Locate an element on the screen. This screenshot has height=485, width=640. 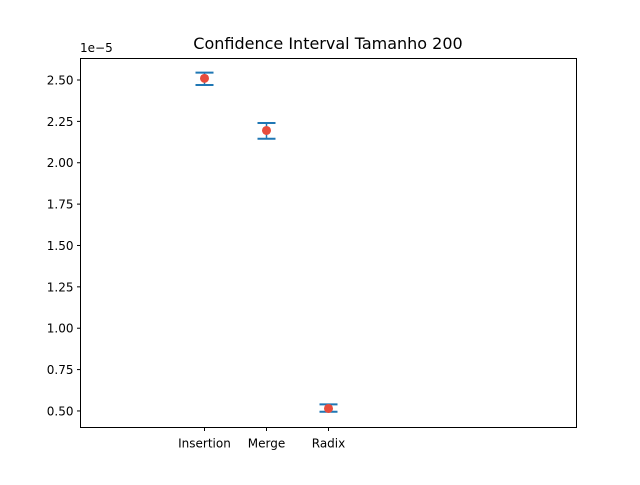
y-offset-label: 1e−5 is located at coordinates (96, 48).